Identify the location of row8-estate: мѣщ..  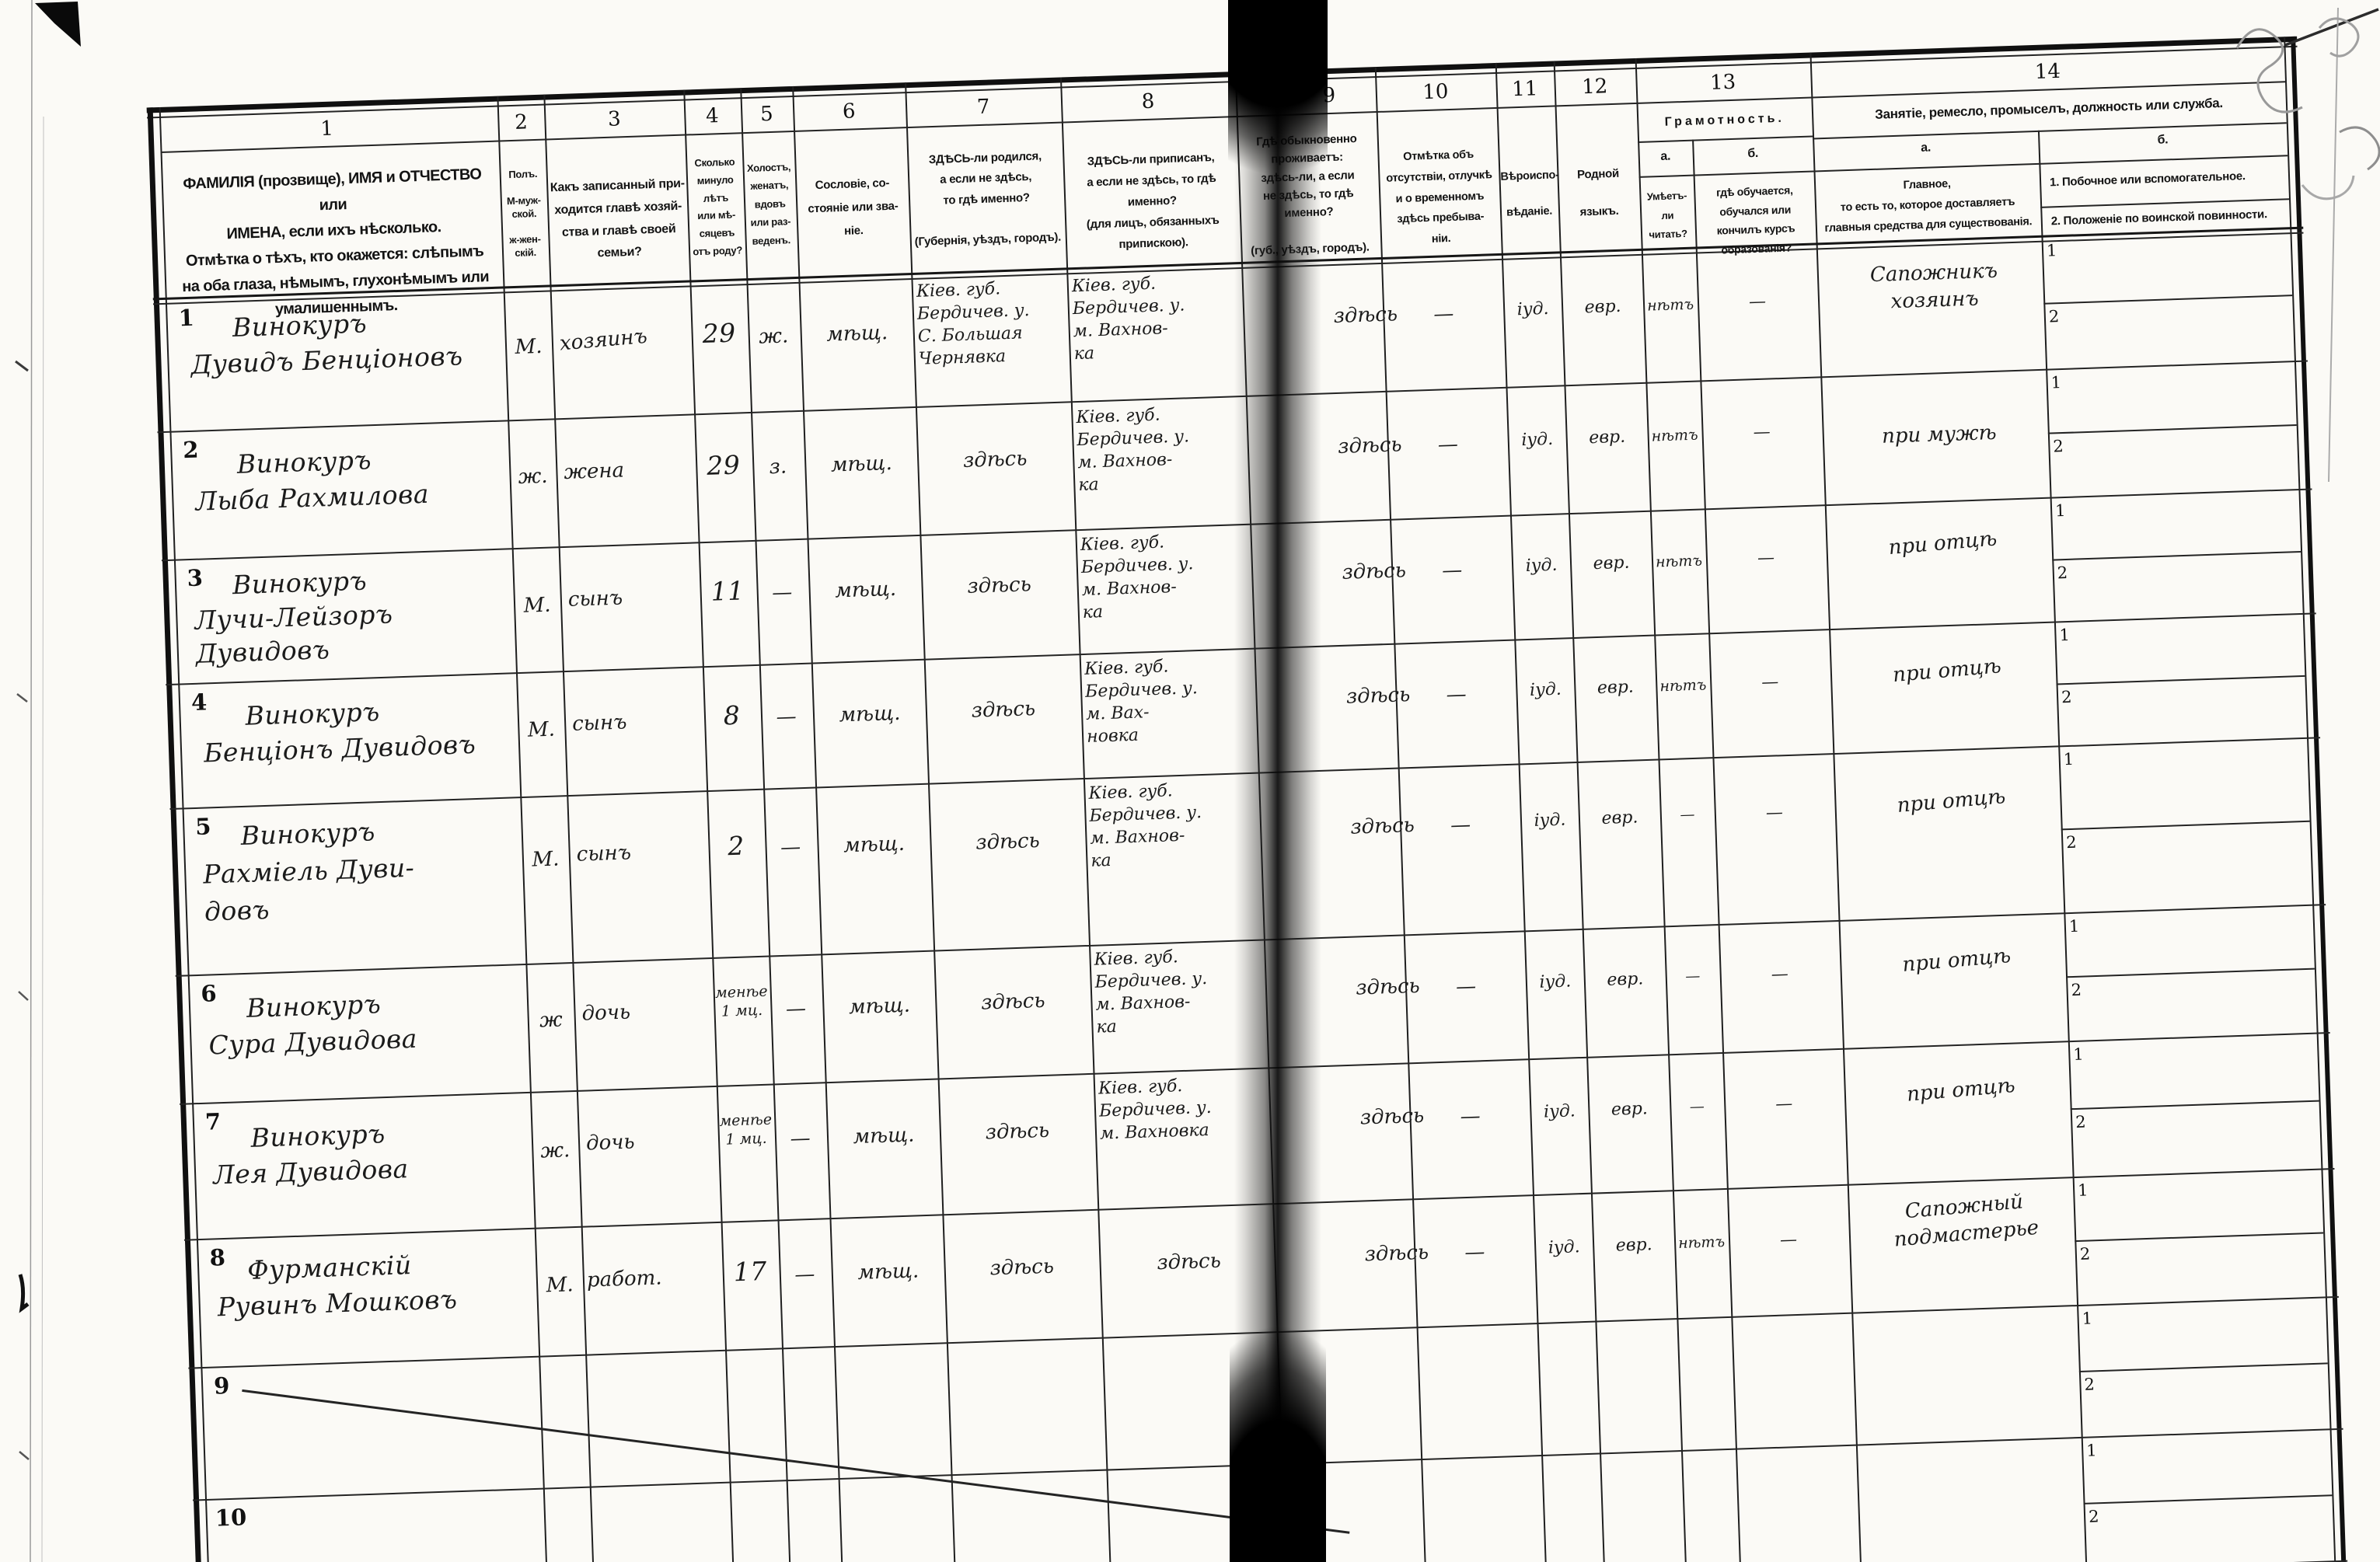
(888, 1272).